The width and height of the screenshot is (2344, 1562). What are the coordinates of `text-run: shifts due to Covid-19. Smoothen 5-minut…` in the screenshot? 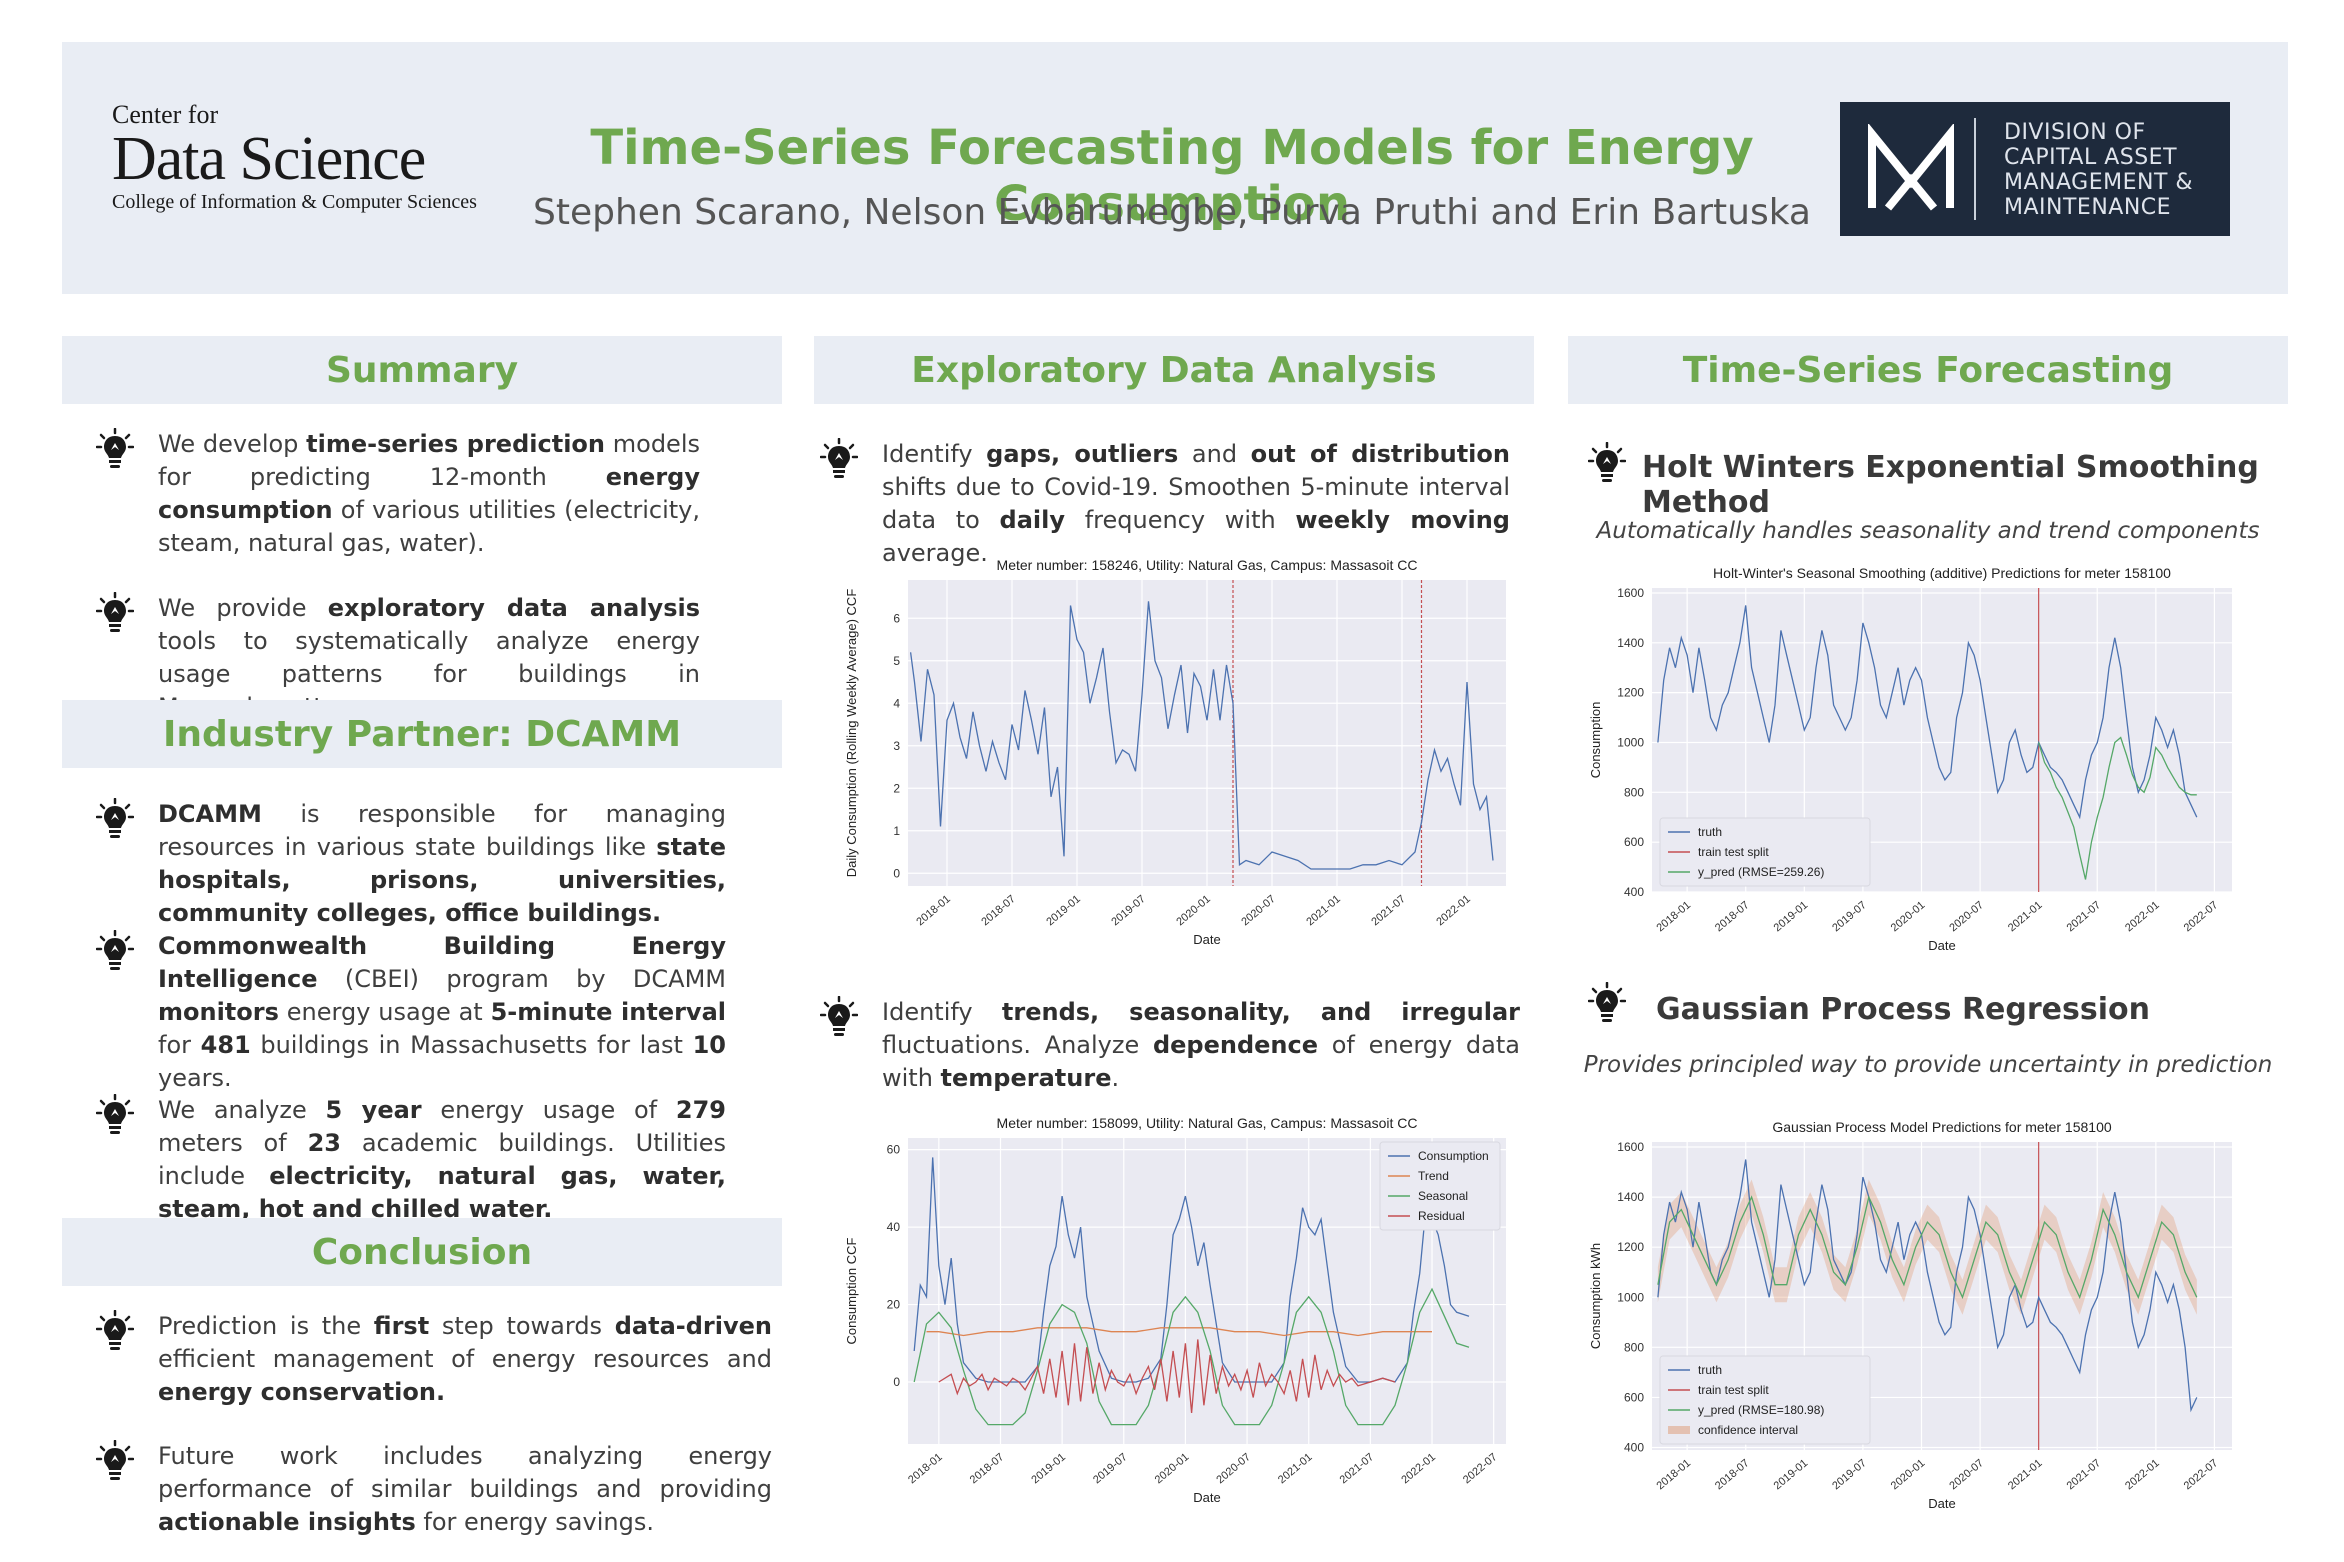 It's located at (1196, 503).